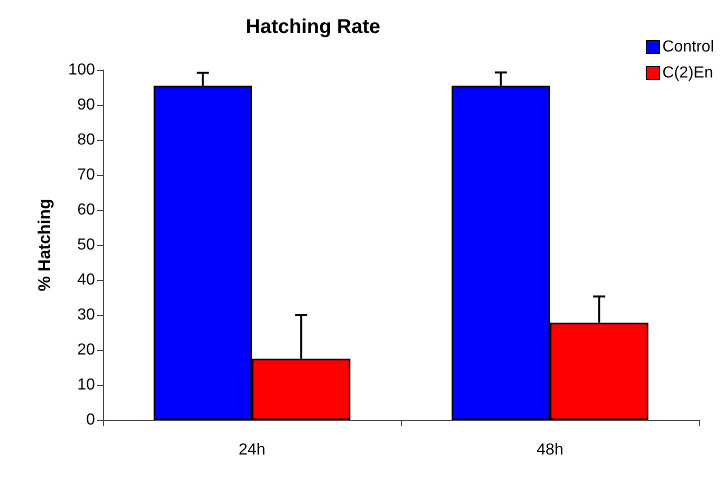 The image size is (727, 481). Describe the element at coordinates (86, 245) in the screenshot. I see `y-tick-label: 50` at that location.